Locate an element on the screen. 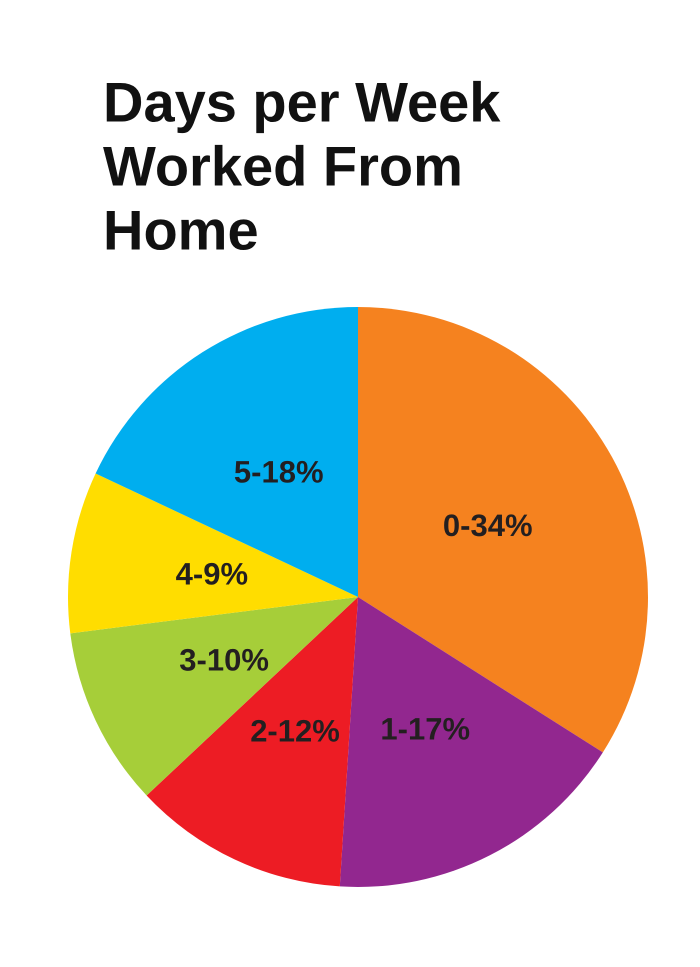 This screenshot has width=700, height=967. chart-title: Days per Week Worked From Home is located at coordinates (309, 166).